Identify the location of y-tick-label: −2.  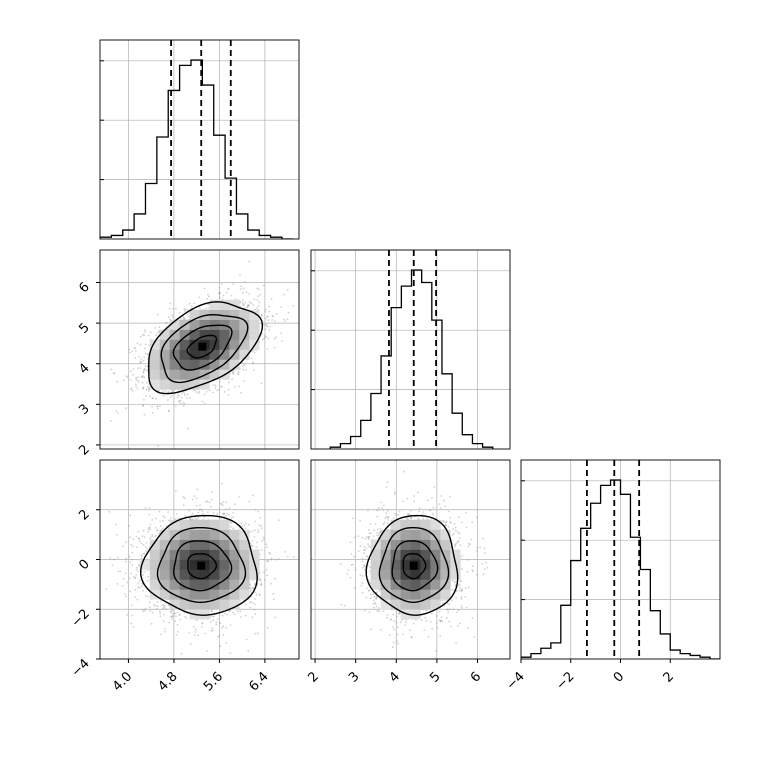
(81, 618).